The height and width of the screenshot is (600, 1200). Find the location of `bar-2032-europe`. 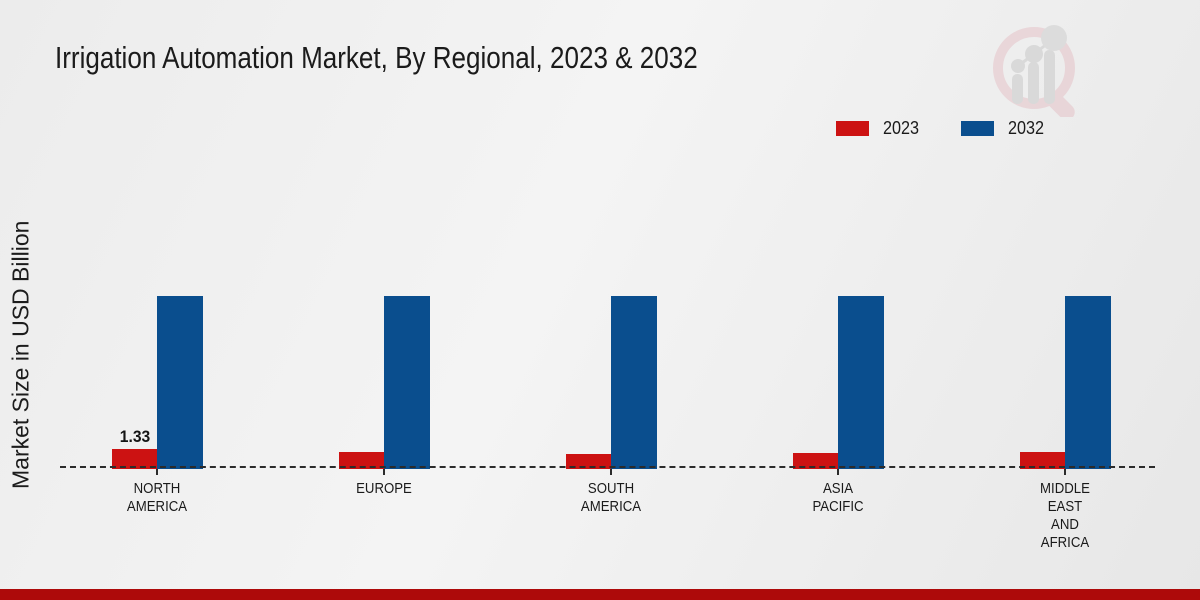

bar-2032-europe is located at coordinates (407, 382).